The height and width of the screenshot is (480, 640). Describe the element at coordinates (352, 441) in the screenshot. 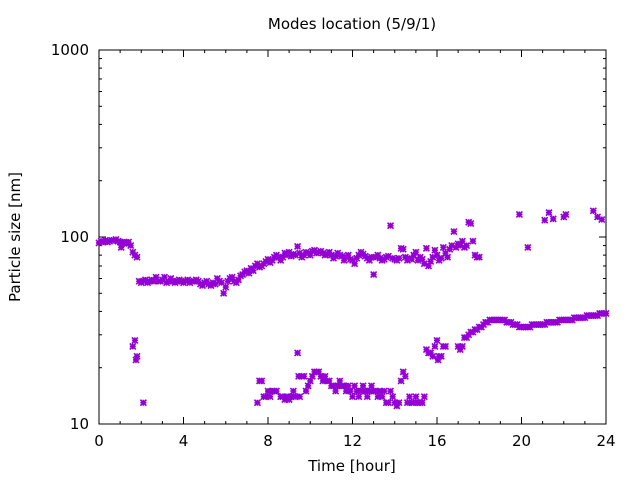

I see `x-tick-label: 12` at that location.